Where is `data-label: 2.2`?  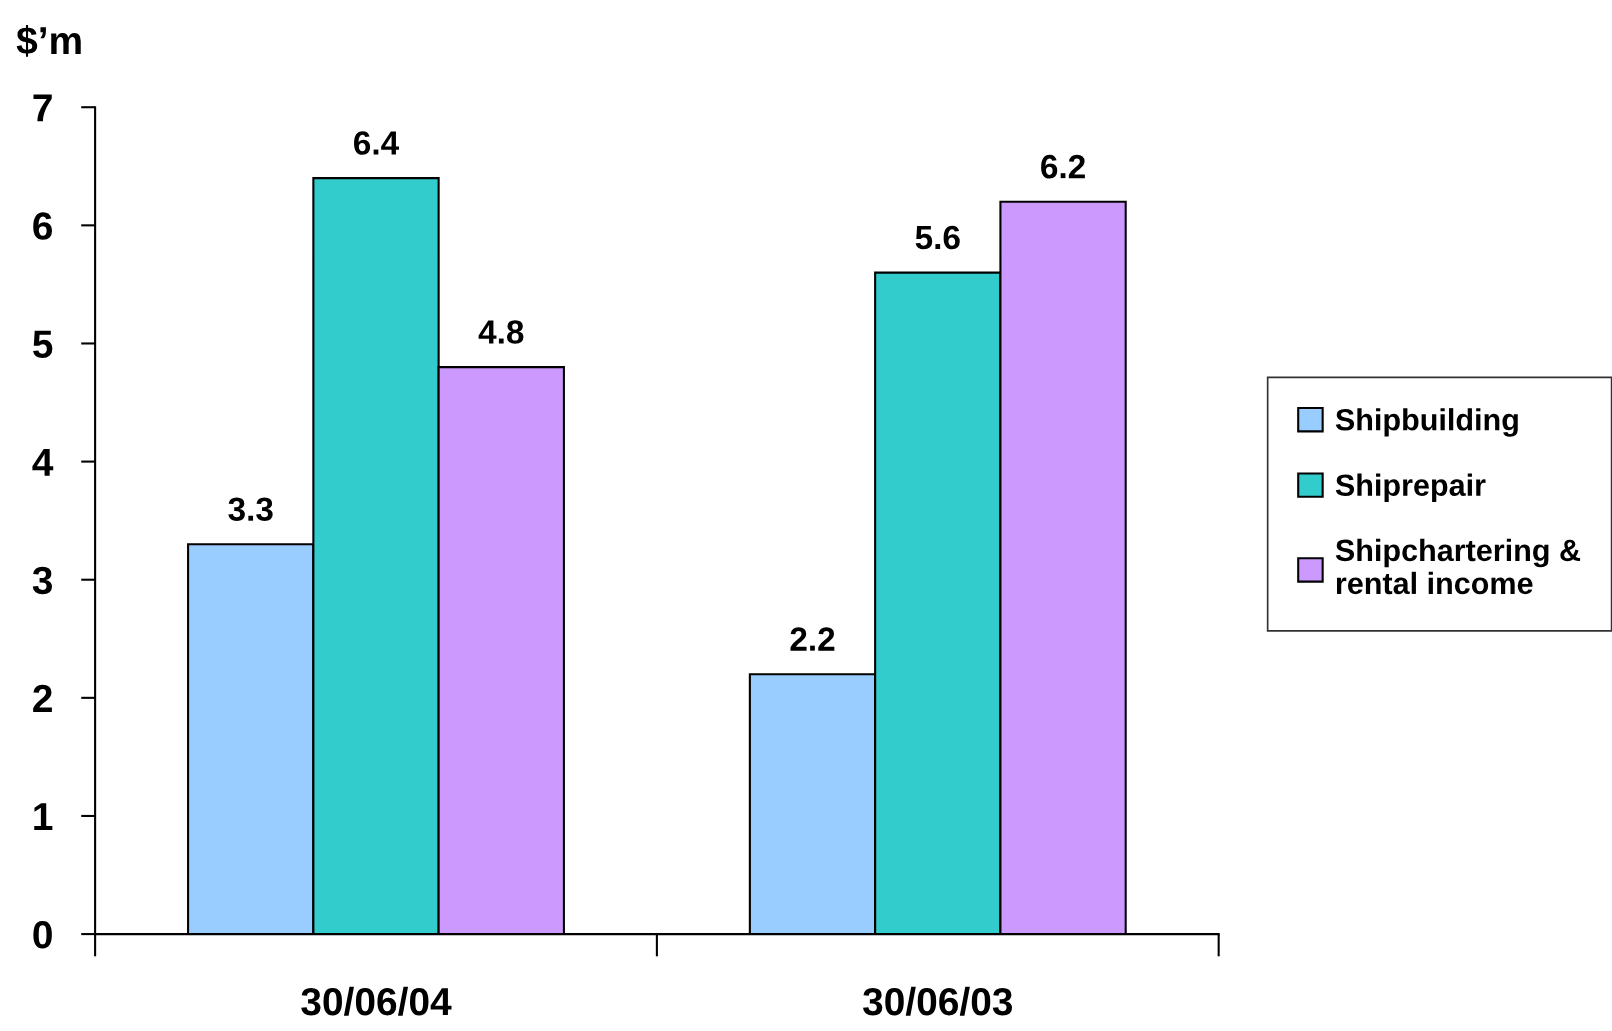 data-label: 2.2 is located at coordinates (812, 639).